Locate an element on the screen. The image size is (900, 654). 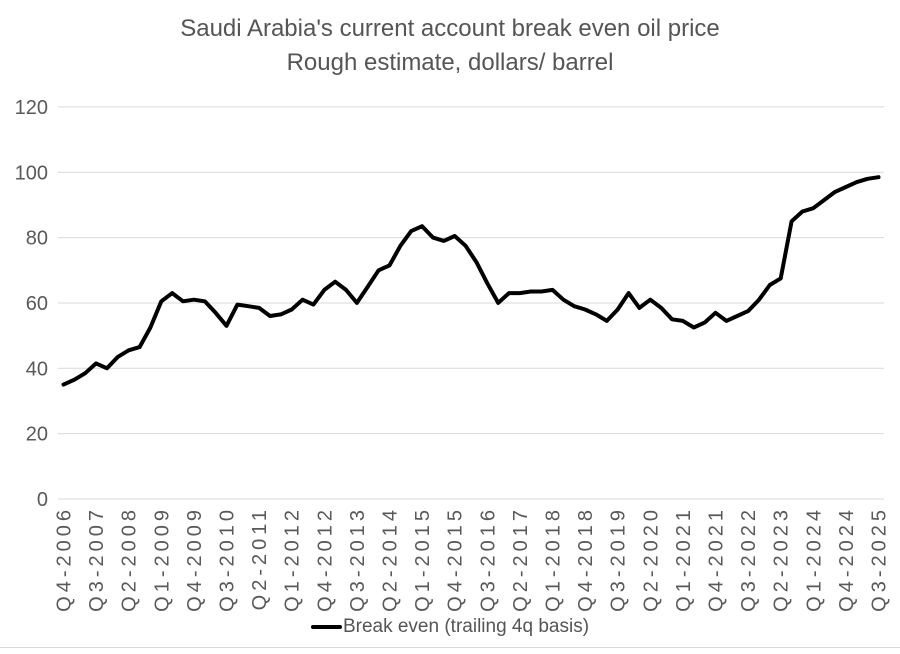
y-axis-labels: 0 20 40 60 80 100 120 is located at coordinates (31, 304).